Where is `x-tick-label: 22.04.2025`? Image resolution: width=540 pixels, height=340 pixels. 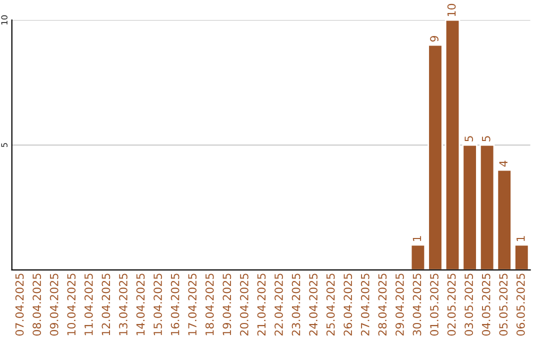 x-tick-label: 22.04.2025 is located at coordinates (278, 305).